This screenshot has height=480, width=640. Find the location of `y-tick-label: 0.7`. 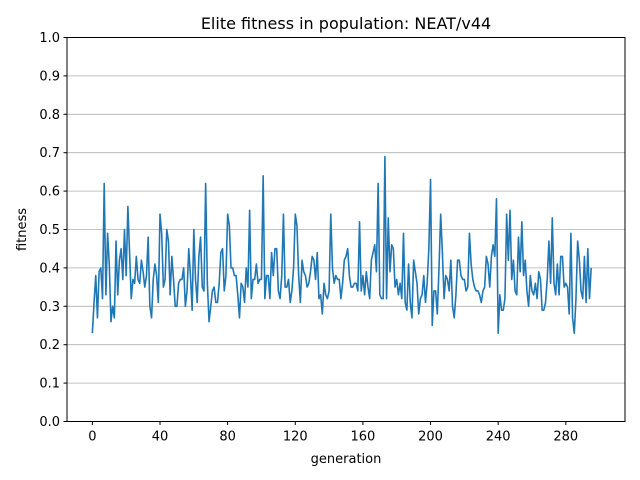

y-tick-label: 0.7 is located at coordinates (49, 153).